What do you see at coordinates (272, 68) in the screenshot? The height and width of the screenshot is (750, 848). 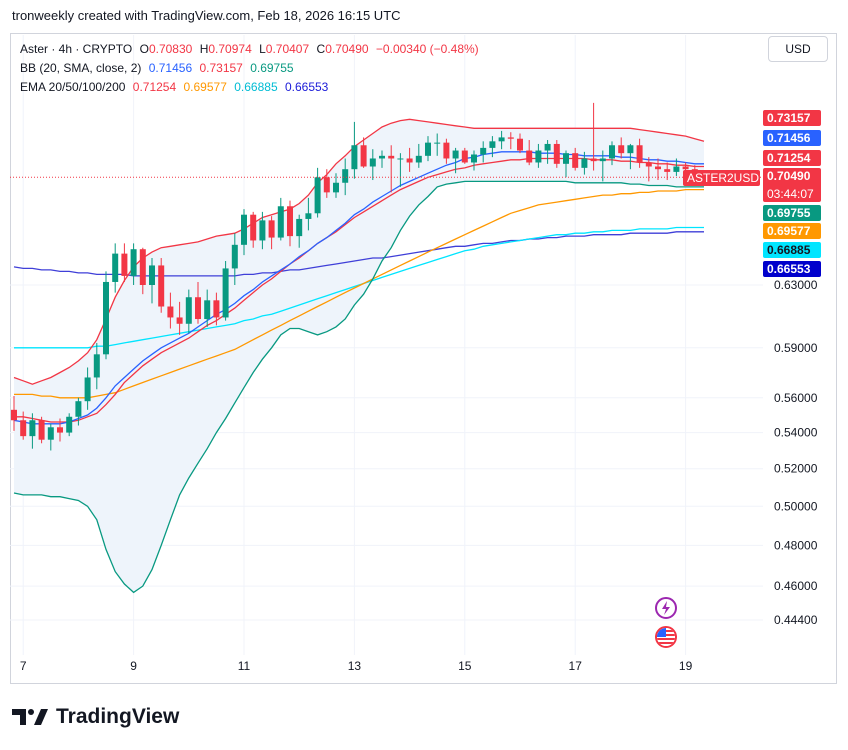 I see `bb-lower-value: 0.69755` at bounding box center [272, 68].